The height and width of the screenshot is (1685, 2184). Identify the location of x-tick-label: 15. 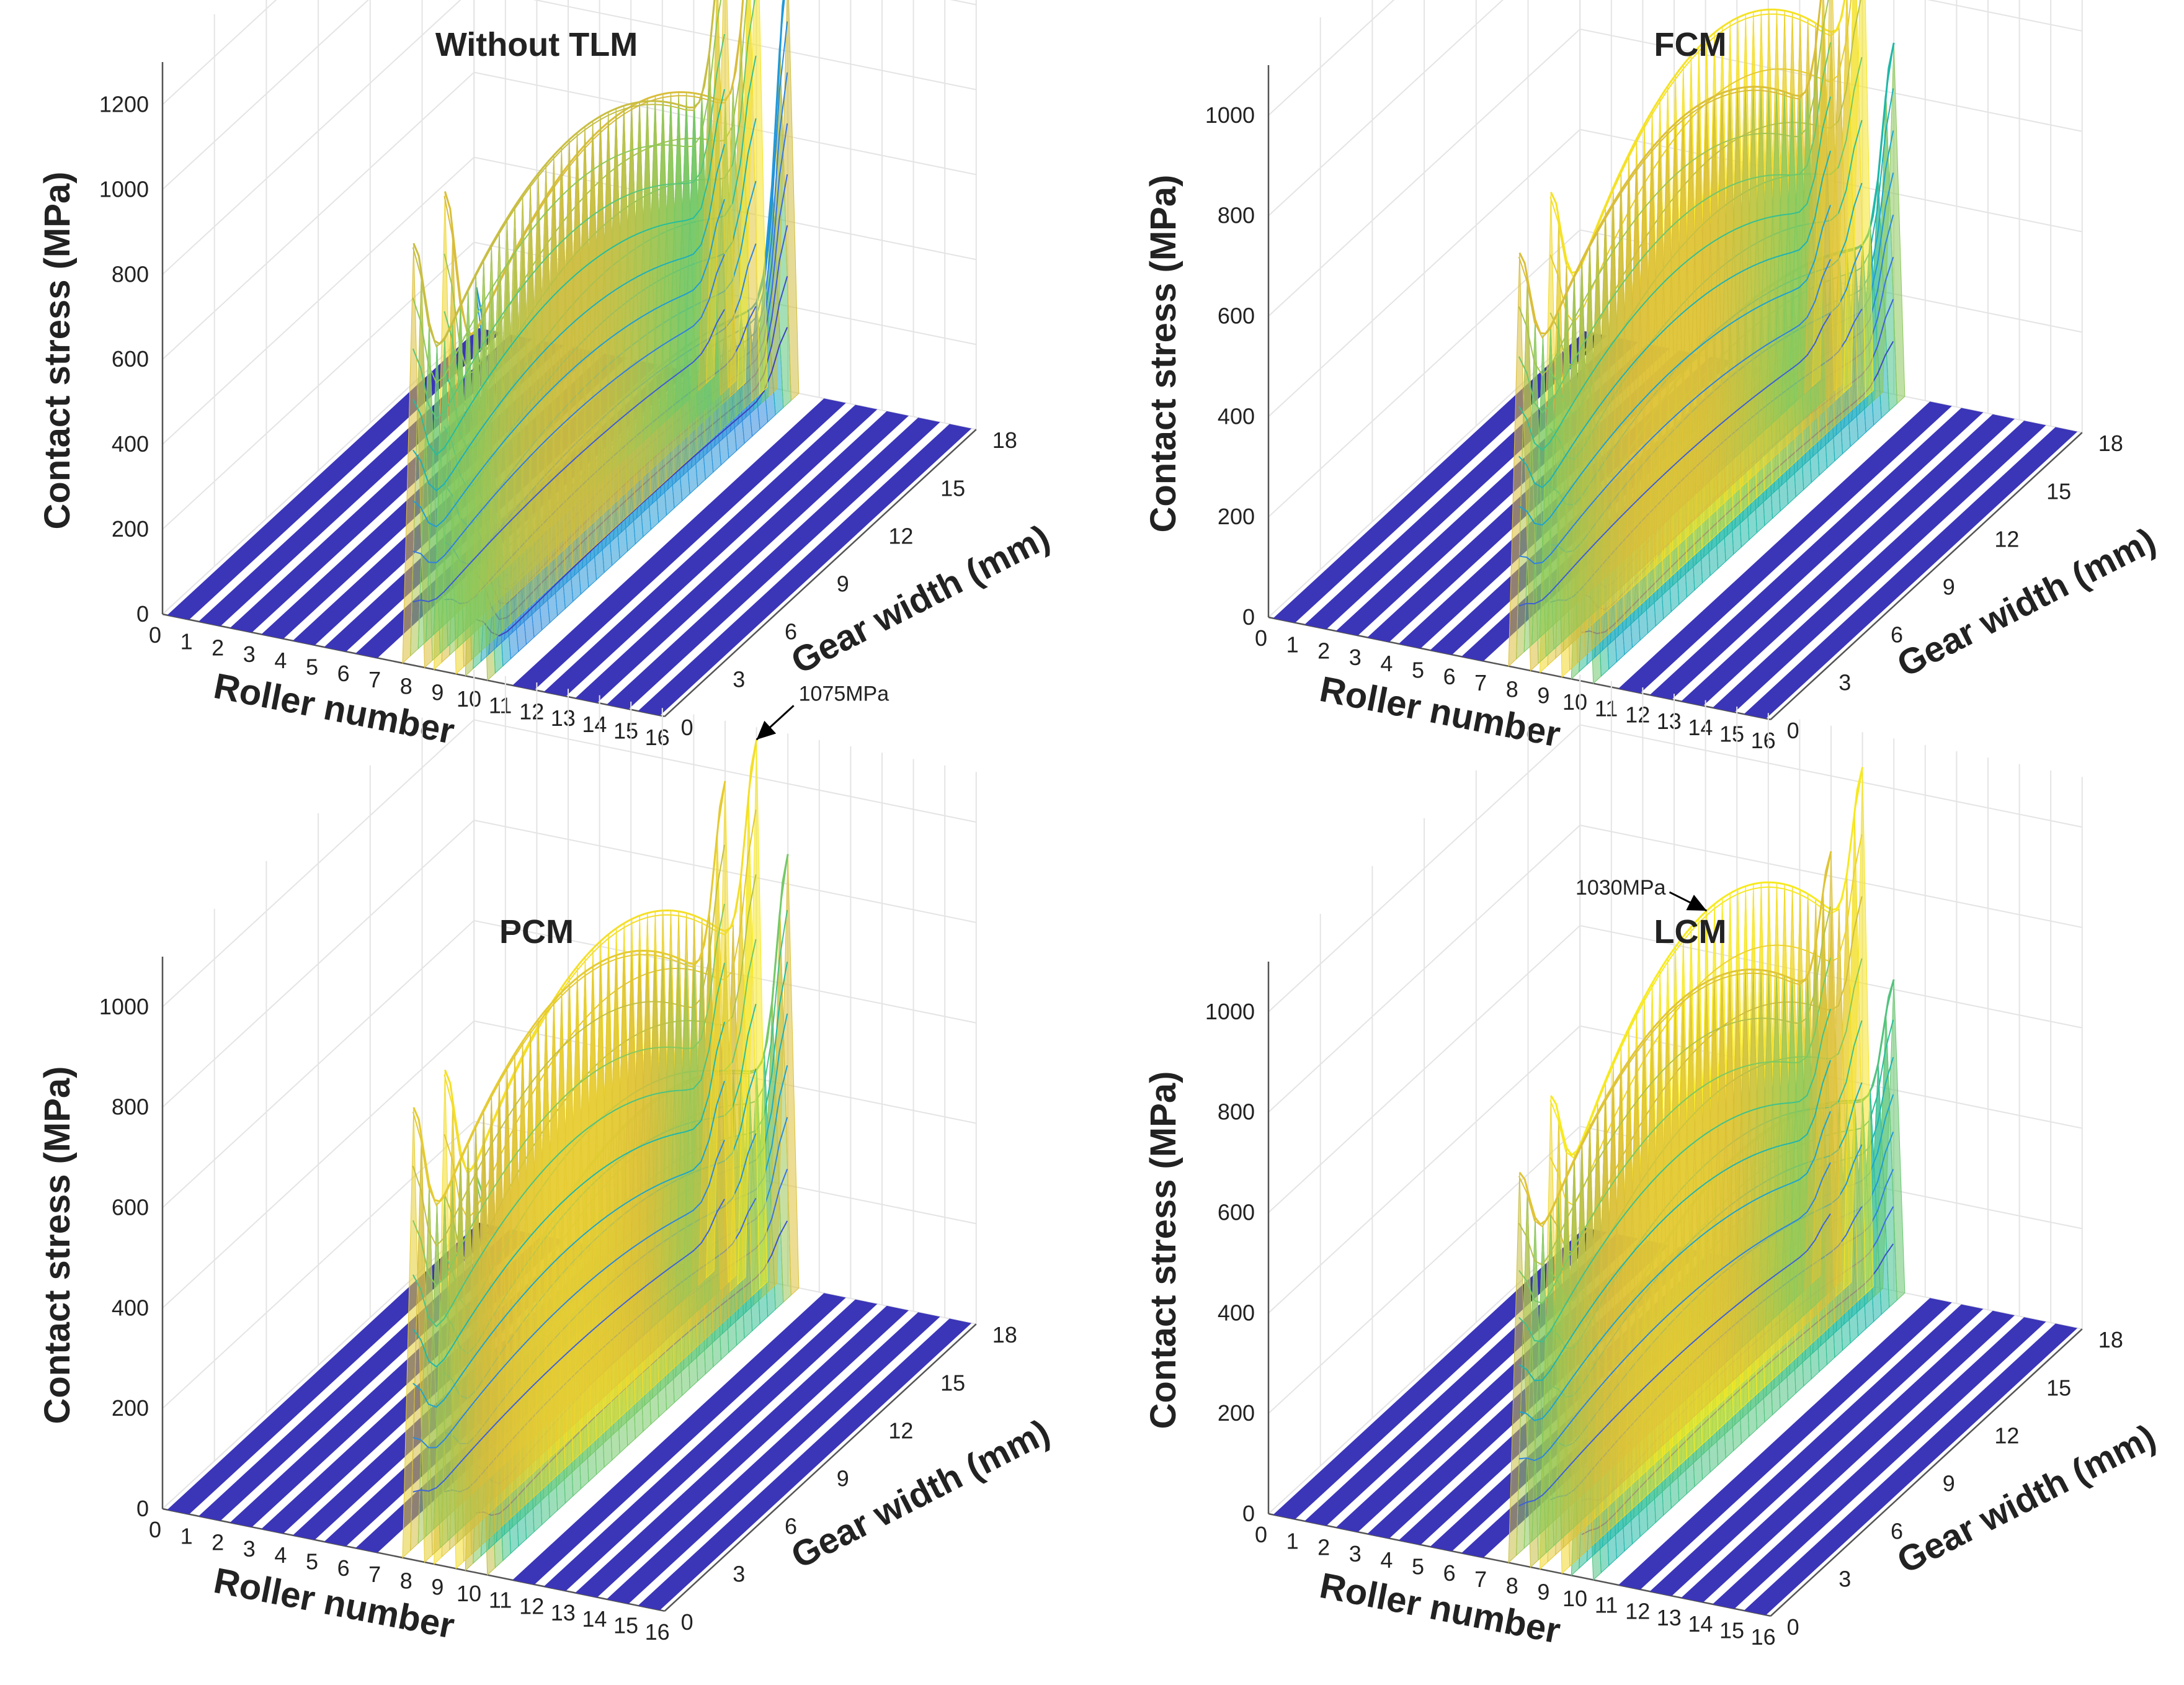
(1732, 735).